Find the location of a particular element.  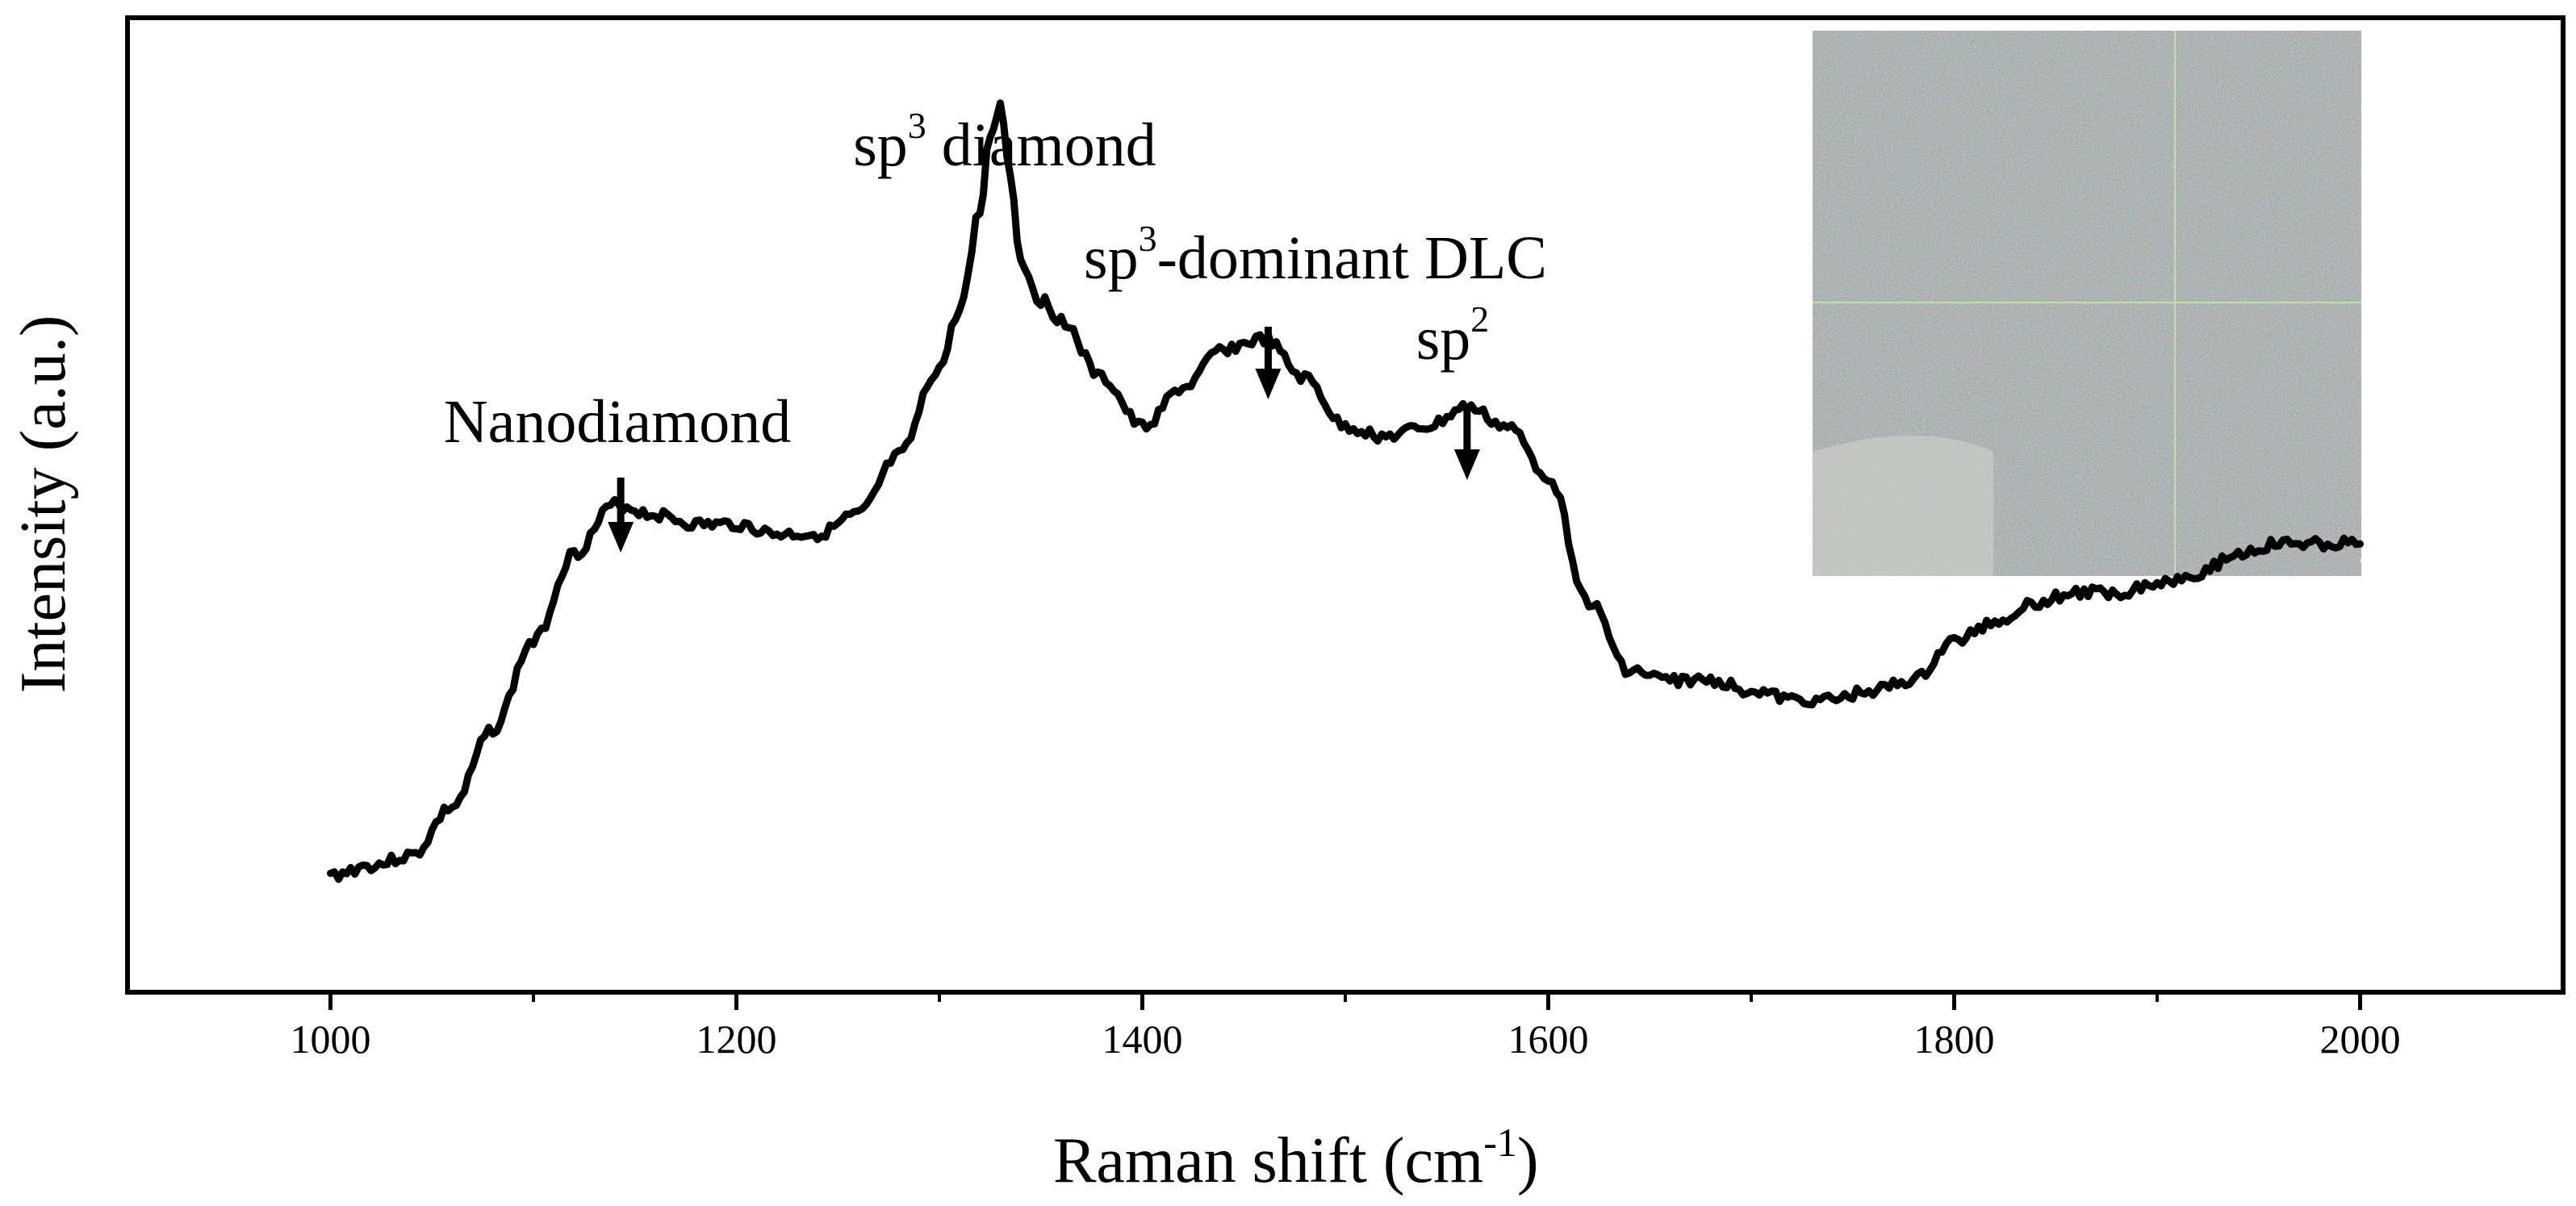

x-axis-title: Raman shift (cm-1) is located at coordinates (1296, 1158).